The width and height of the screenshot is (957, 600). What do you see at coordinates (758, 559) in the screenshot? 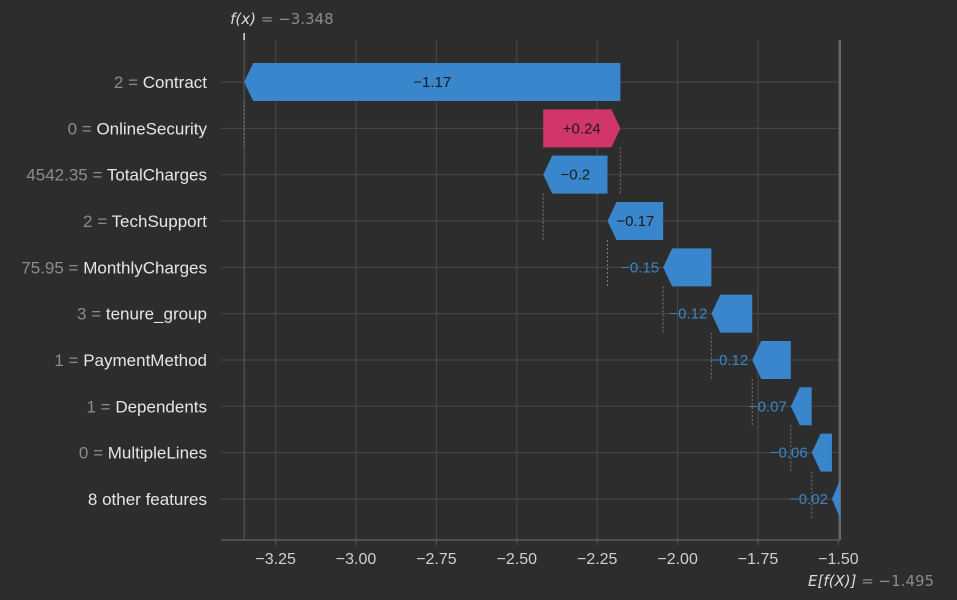
I see `x-tick-label: −1.75` at bounding box center [758, 559].